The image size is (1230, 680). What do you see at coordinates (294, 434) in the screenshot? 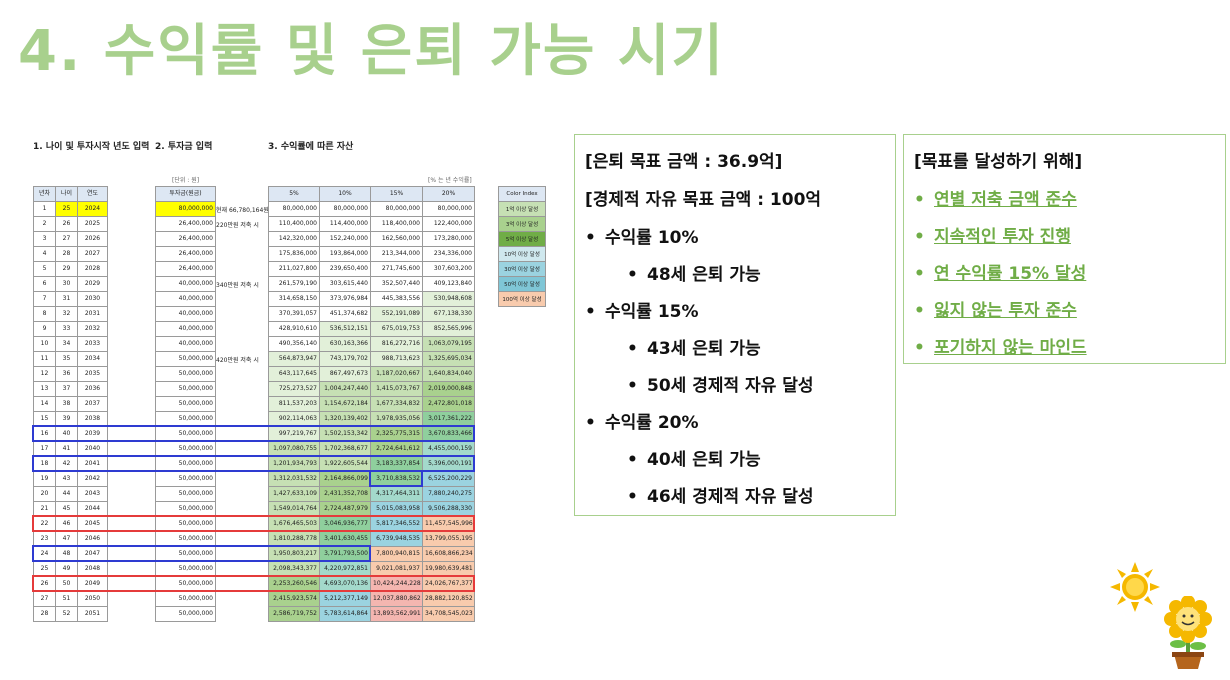
I see `table-cell: 997,219,767` at bounding box center [294, 434].